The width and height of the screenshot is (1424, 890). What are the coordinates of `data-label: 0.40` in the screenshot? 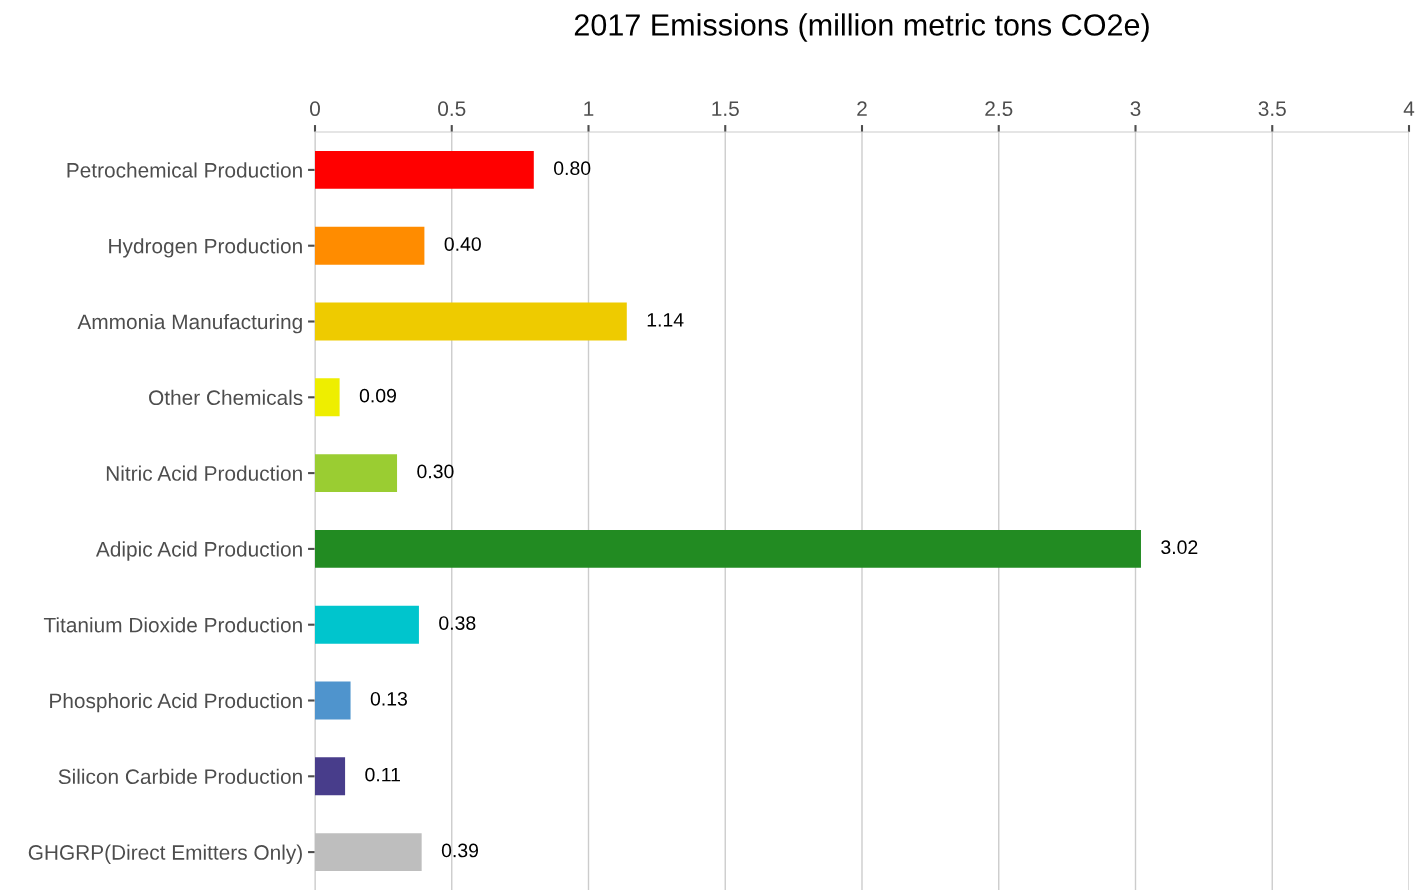 It's located at (462, 244).